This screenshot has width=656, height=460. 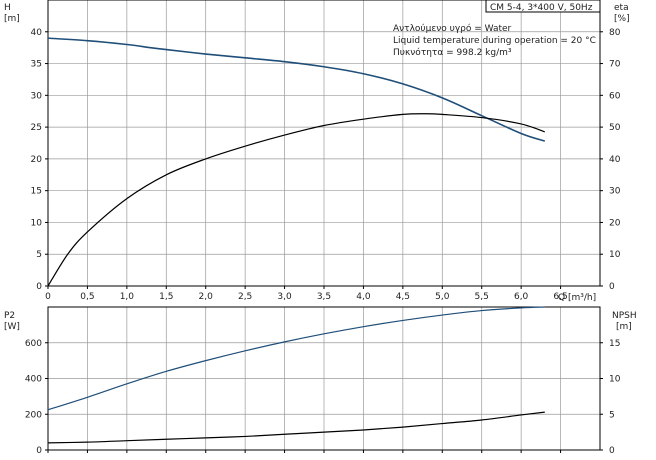 I want to click on x-tick-label: 1,5, so click(x=166, y=297).